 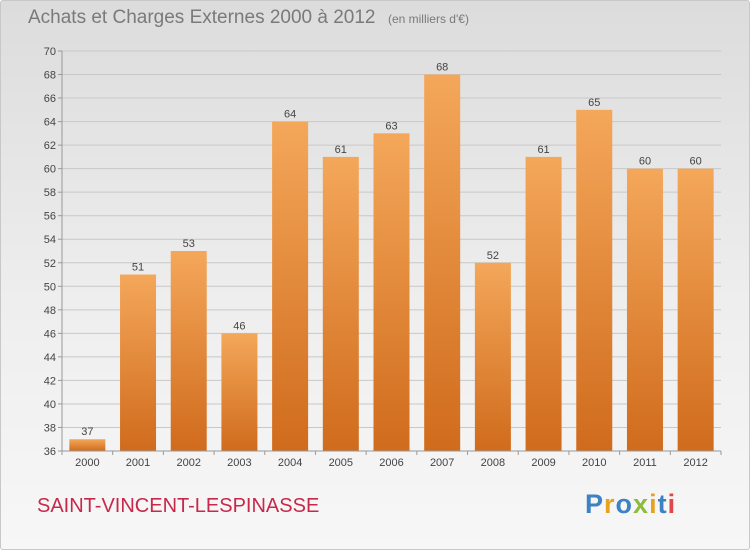 What do you see at coordinates (50, 287) in the screenshot?
I see `y-tick-label: 50` at bounding box center [50, 287].